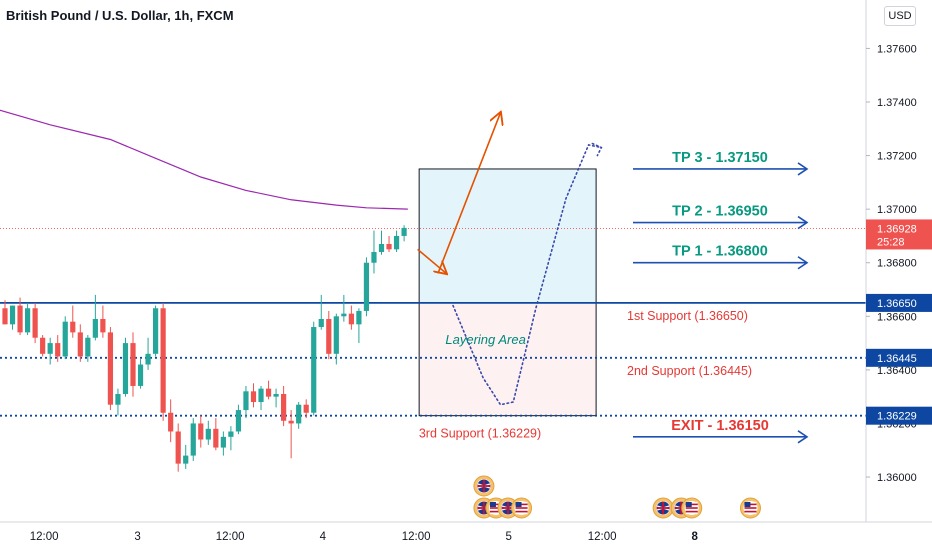 The image size is (932, 555). I want to click on time-axis: 12:00 3 12:00 4 12:00 5 12:00 8, so click(466, 535).